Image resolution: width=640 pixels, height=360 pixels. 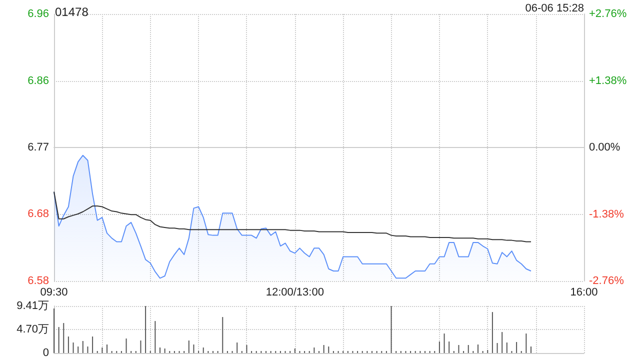 What do you see at coordinates (38, 81) in the screenshot?
I see `y-tick-label: 6.86` at bounding box center [38, 81].